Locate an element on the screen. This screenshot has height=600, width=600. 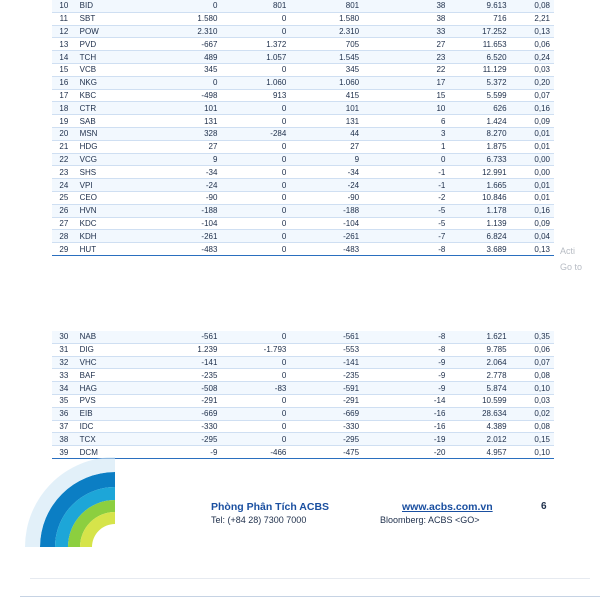
value-col1: 345 is located at coordinates (168, 70).